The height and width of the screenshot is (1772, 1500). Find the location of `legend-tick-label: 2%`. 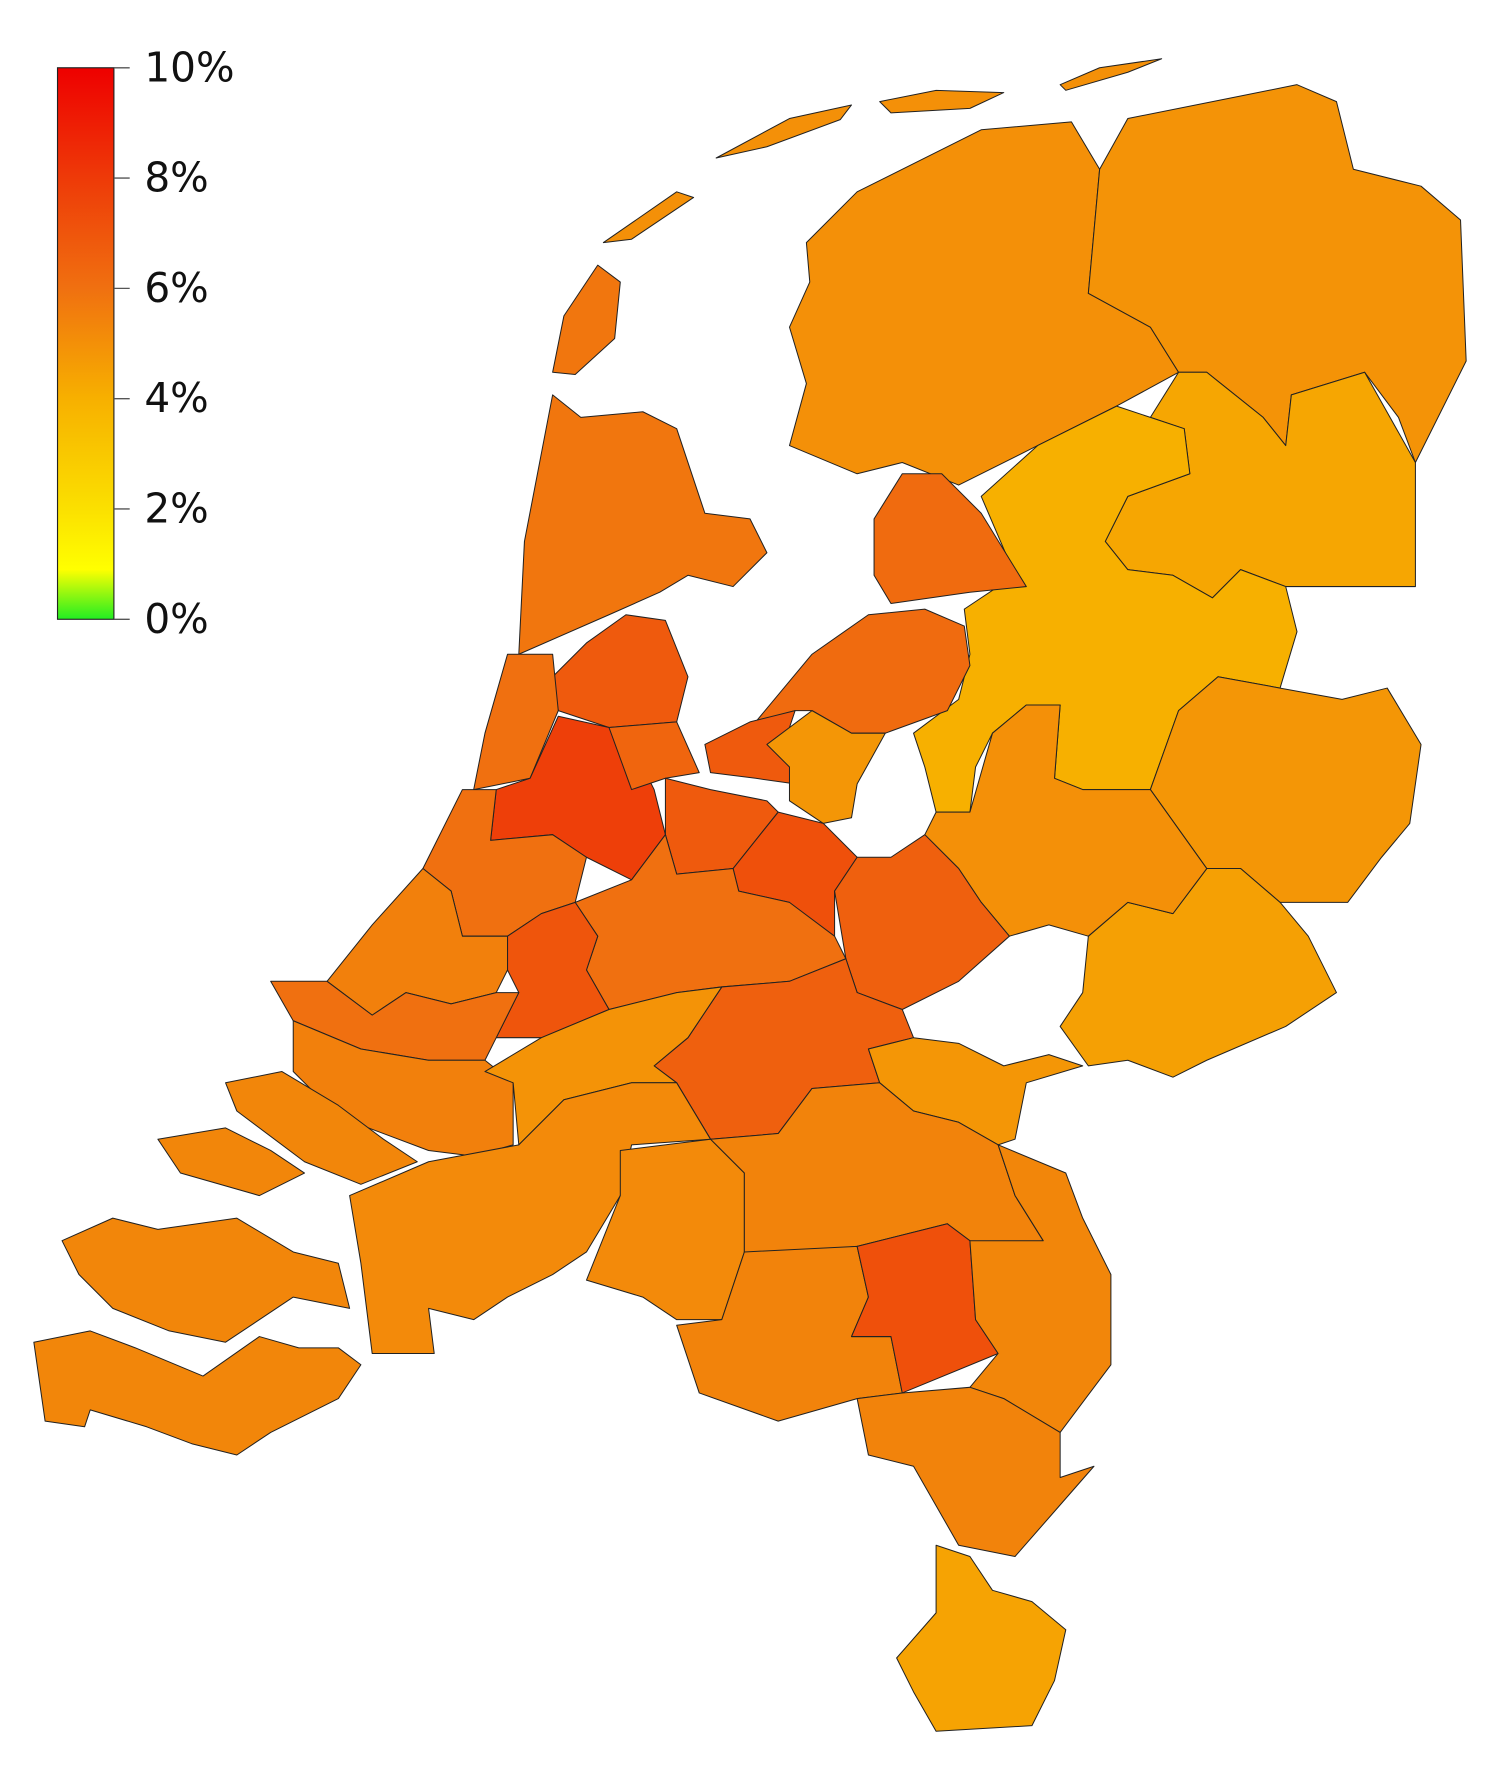

legend-tick-label: 2% is located at coordinates (176, 509).